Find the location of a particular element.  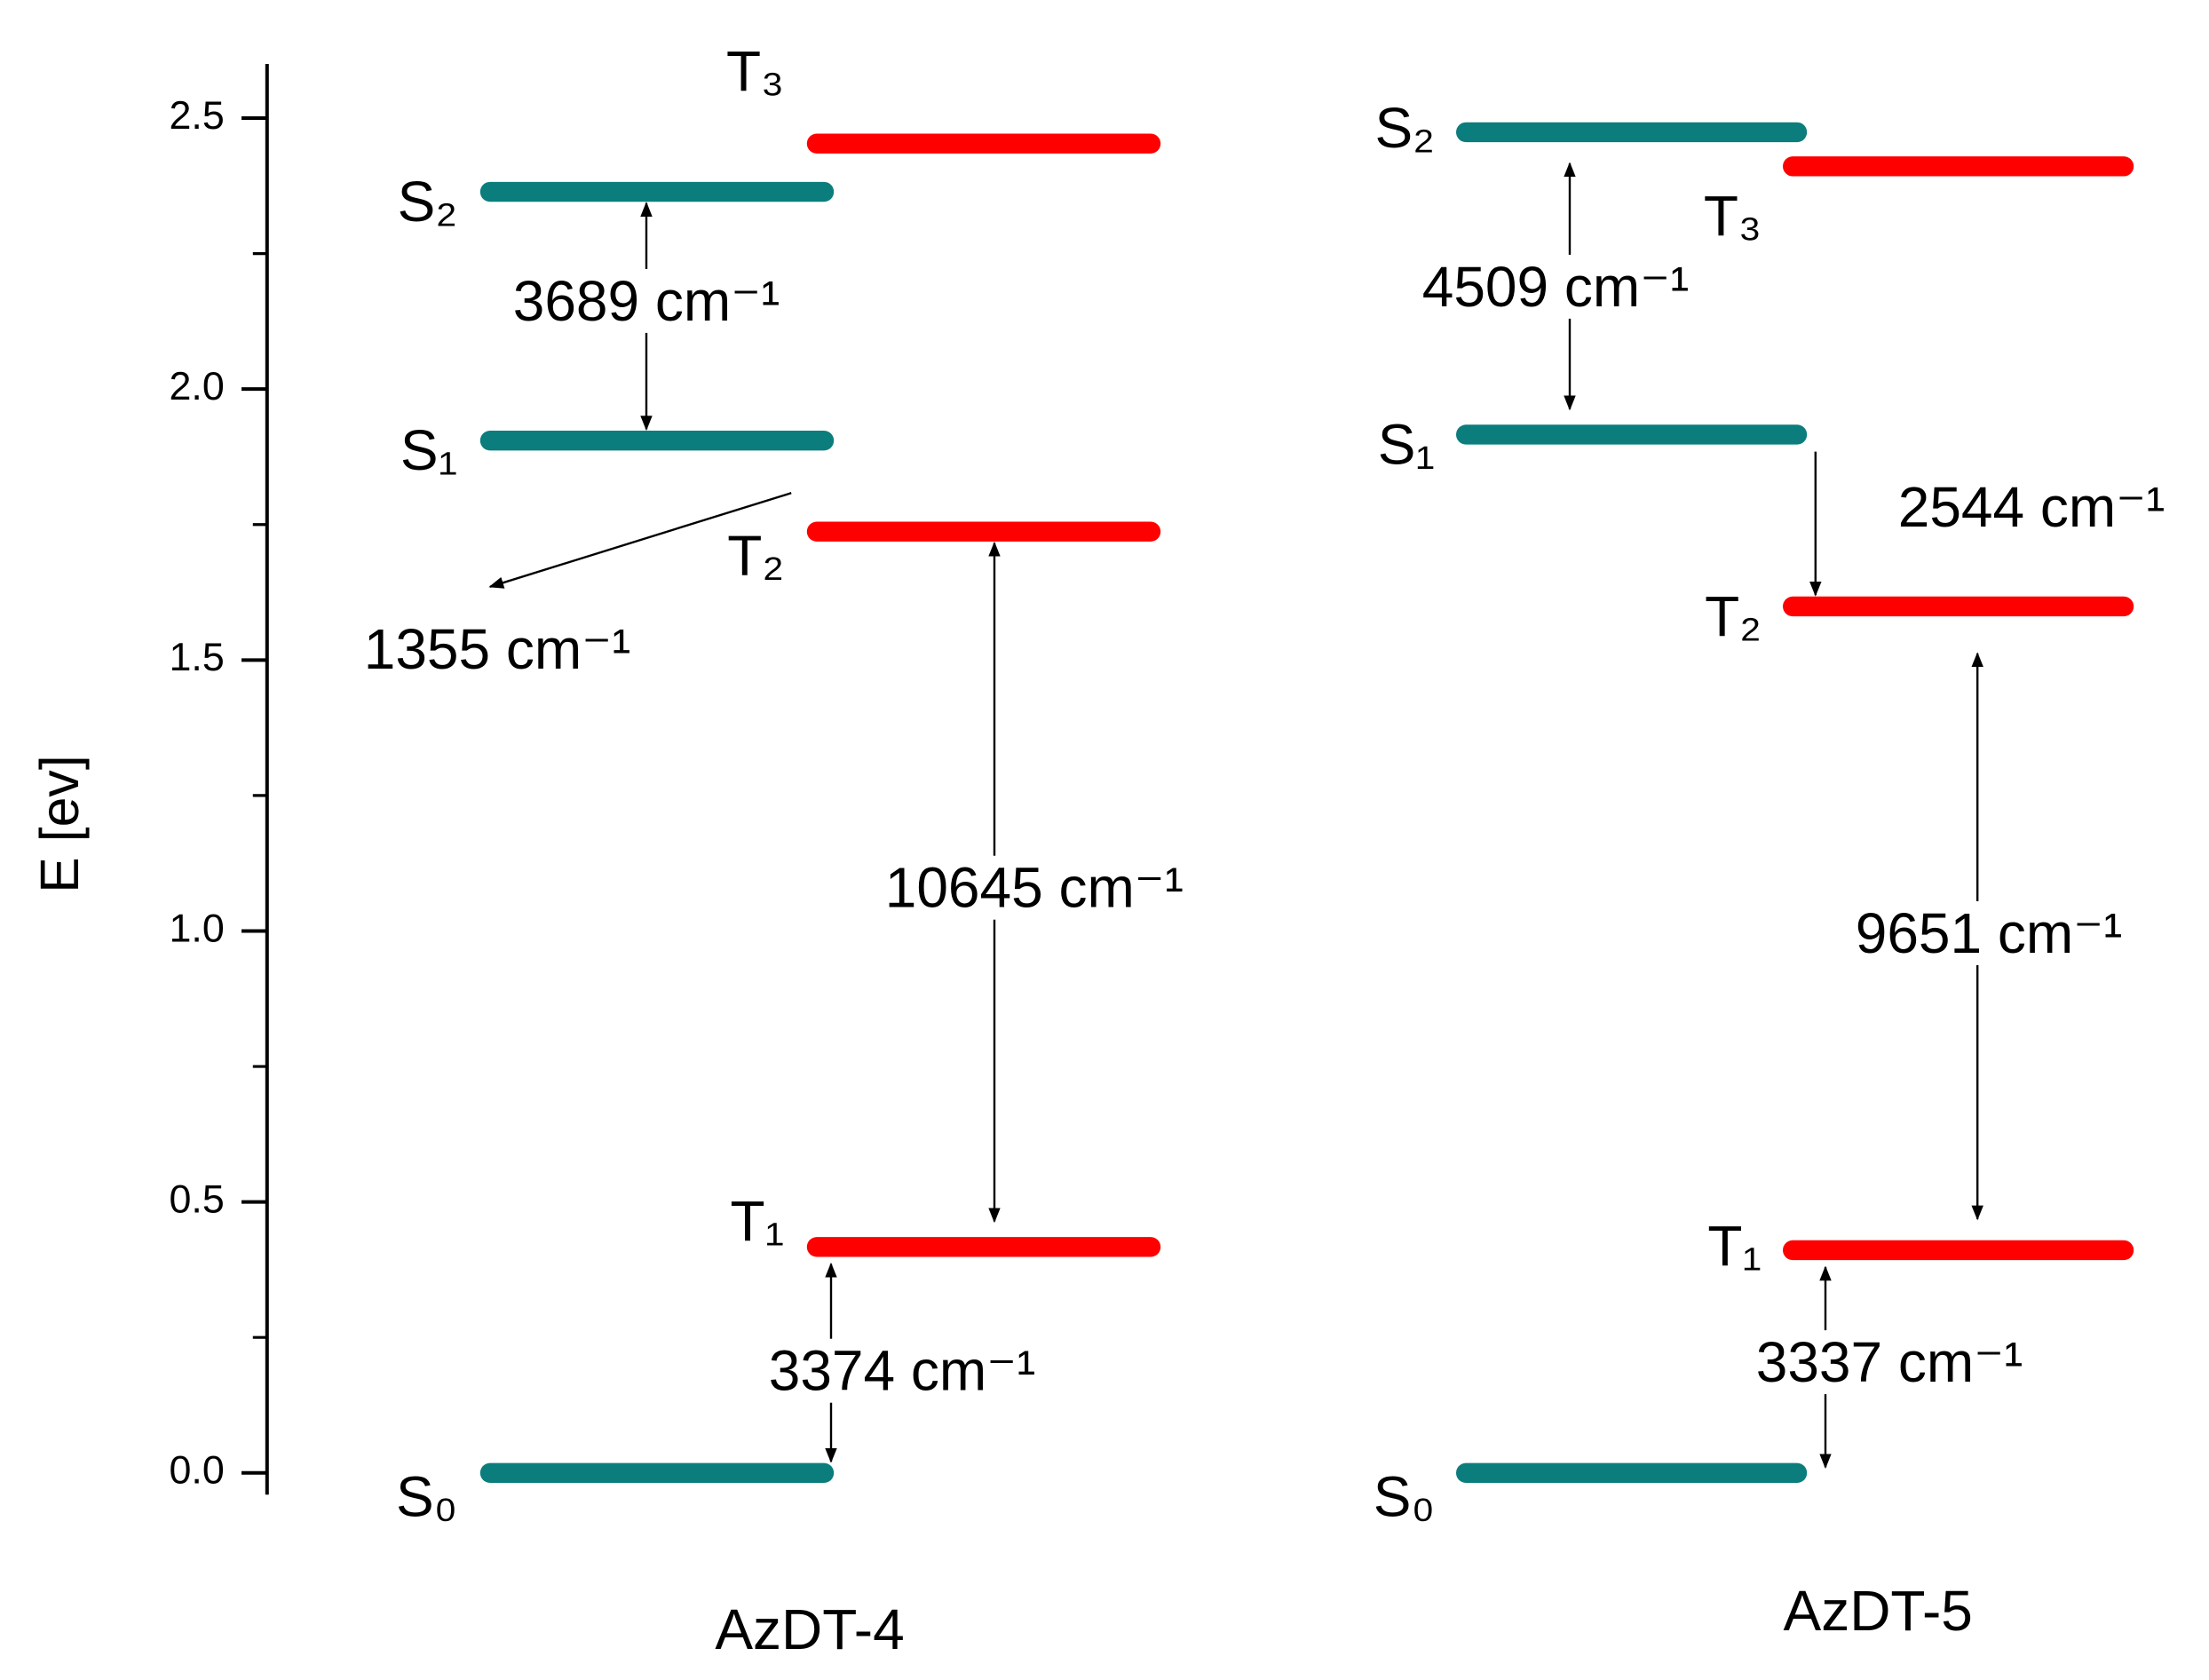

y-tick-label: 1.5 is located at coordinates (197, 657).